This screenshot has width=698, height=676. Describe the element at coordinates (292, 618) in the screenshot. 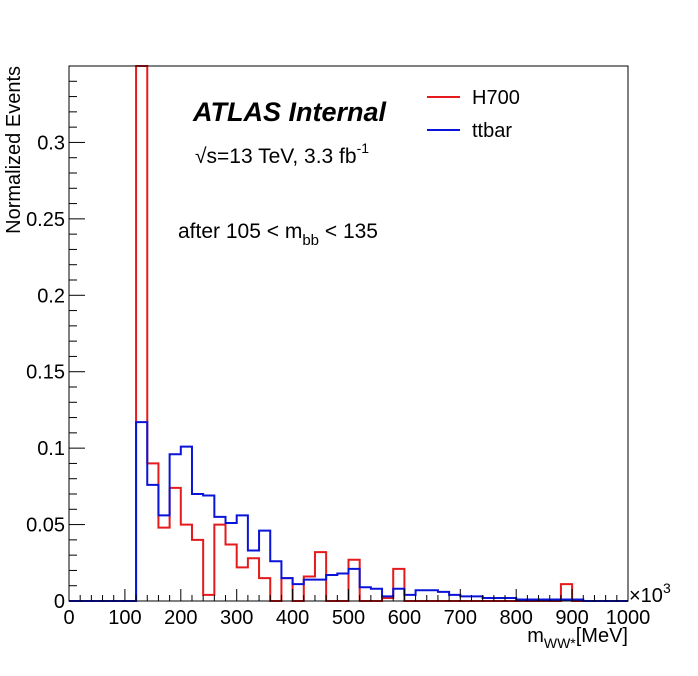

I see `x-tick-label: 400` at that location.